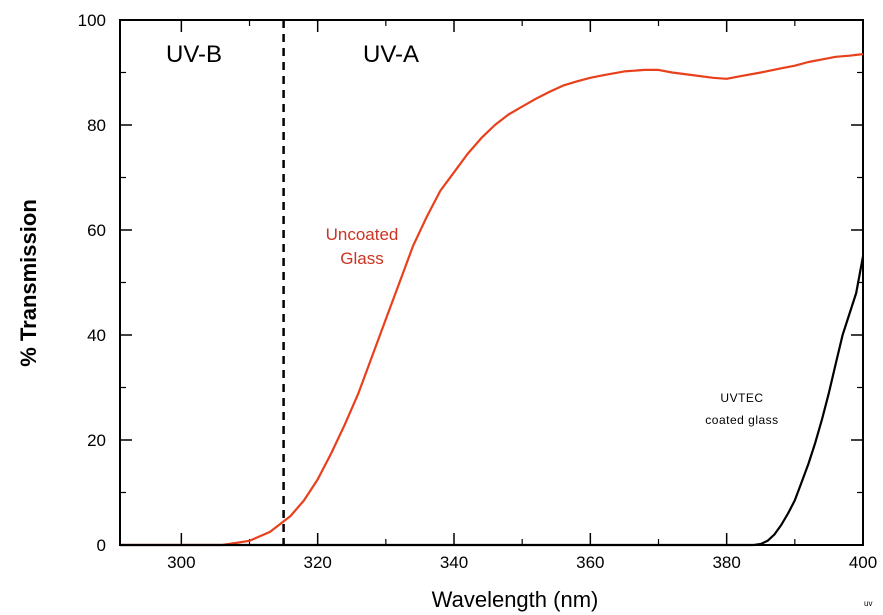 The image size is (883, 615). I want to click on y-tick-label-80: 80, so click(96, 125).